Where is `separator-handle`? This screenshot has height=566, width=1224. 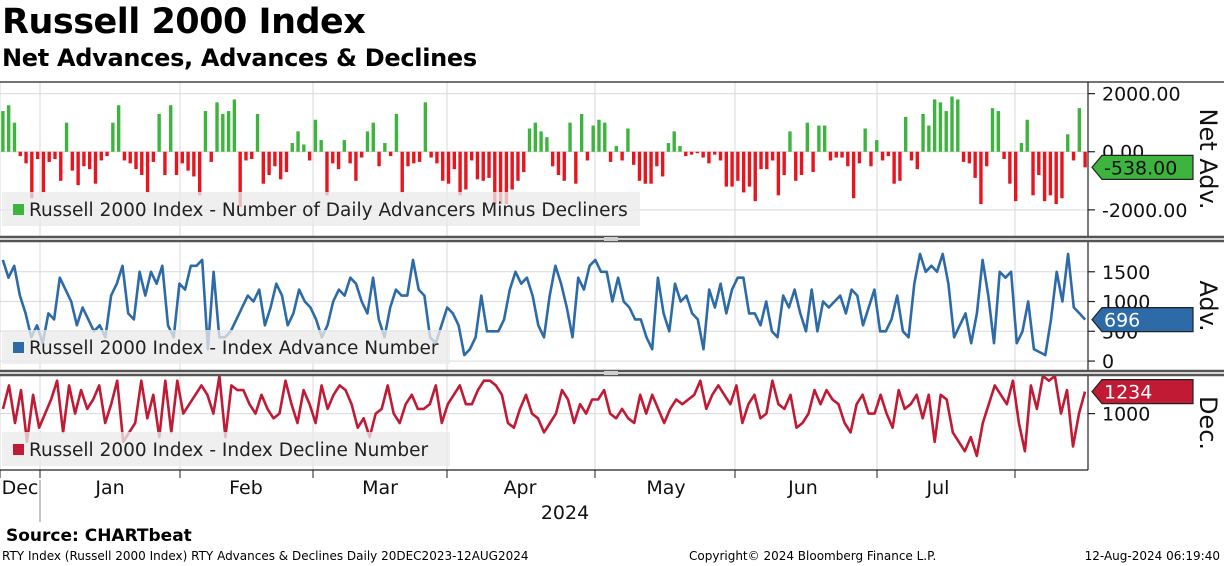
separator-handle is located at coordinates (611, 373).